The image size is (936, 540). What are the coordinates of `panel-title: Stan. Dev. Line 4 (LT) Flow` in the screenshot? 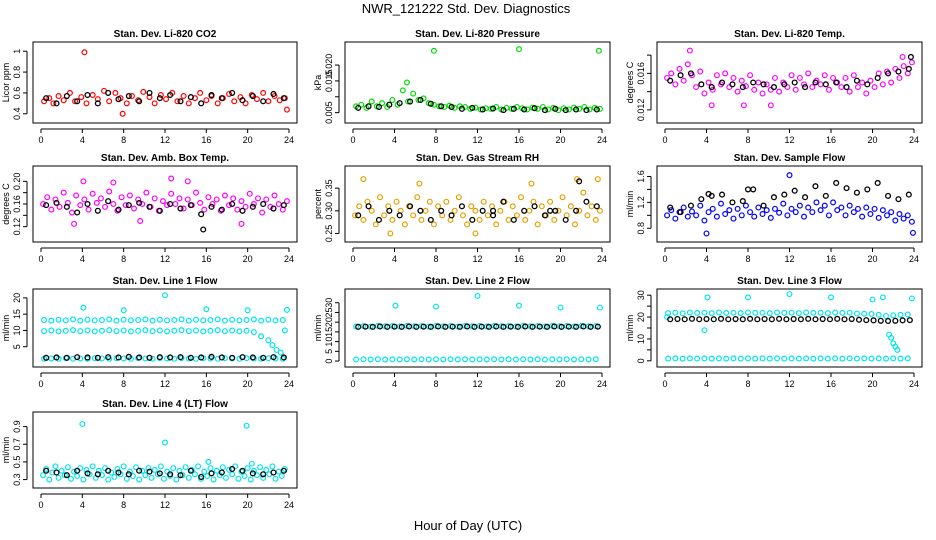 It's located at (165, 404).